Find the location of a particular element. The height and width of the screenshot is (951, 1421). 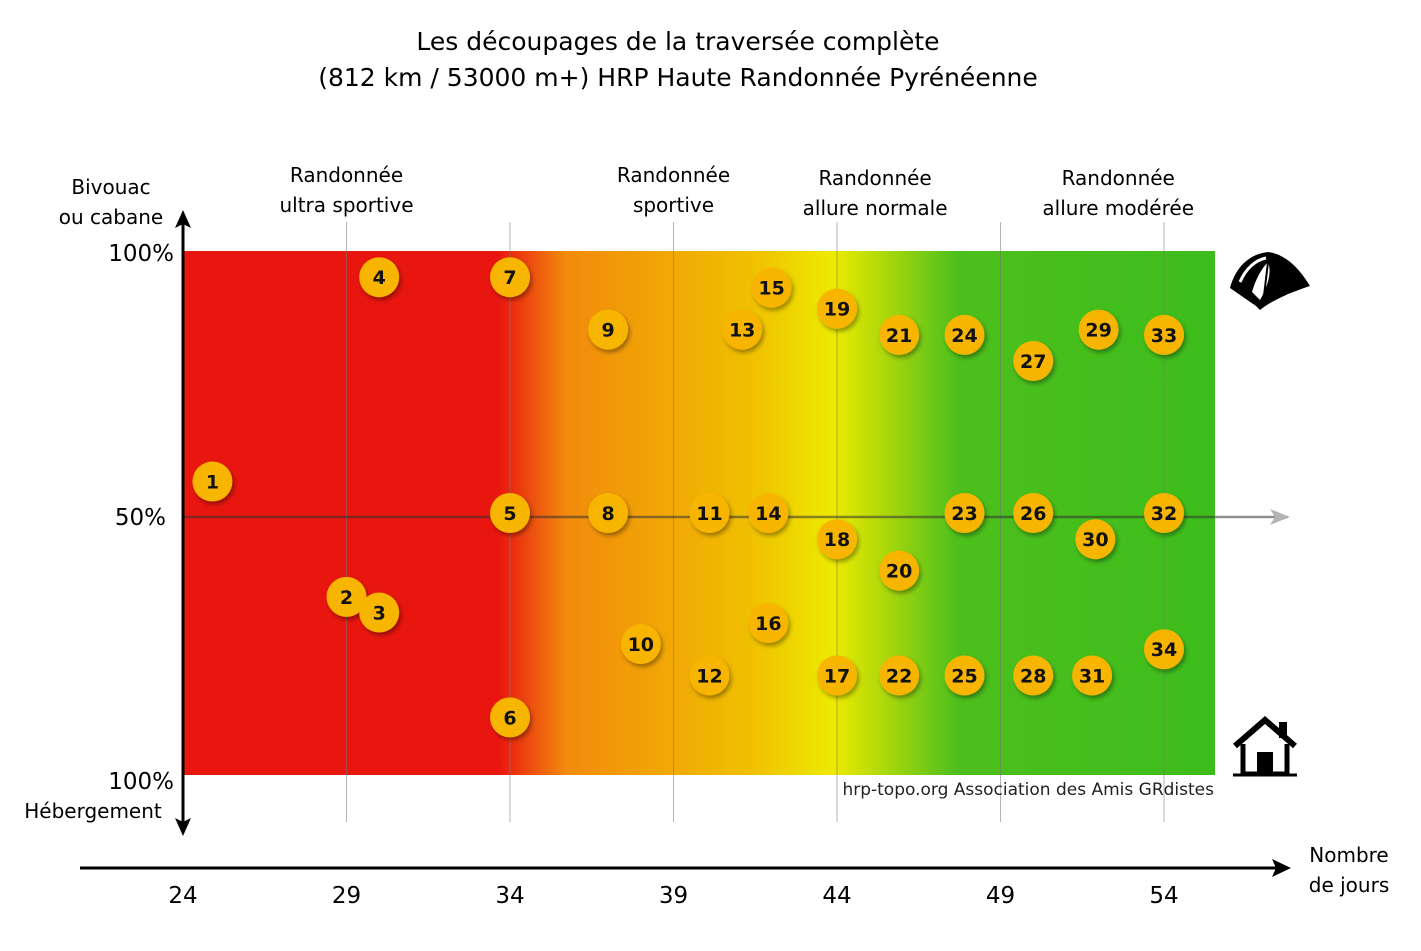

data-point: 14 is located at coordinates (768, 513).